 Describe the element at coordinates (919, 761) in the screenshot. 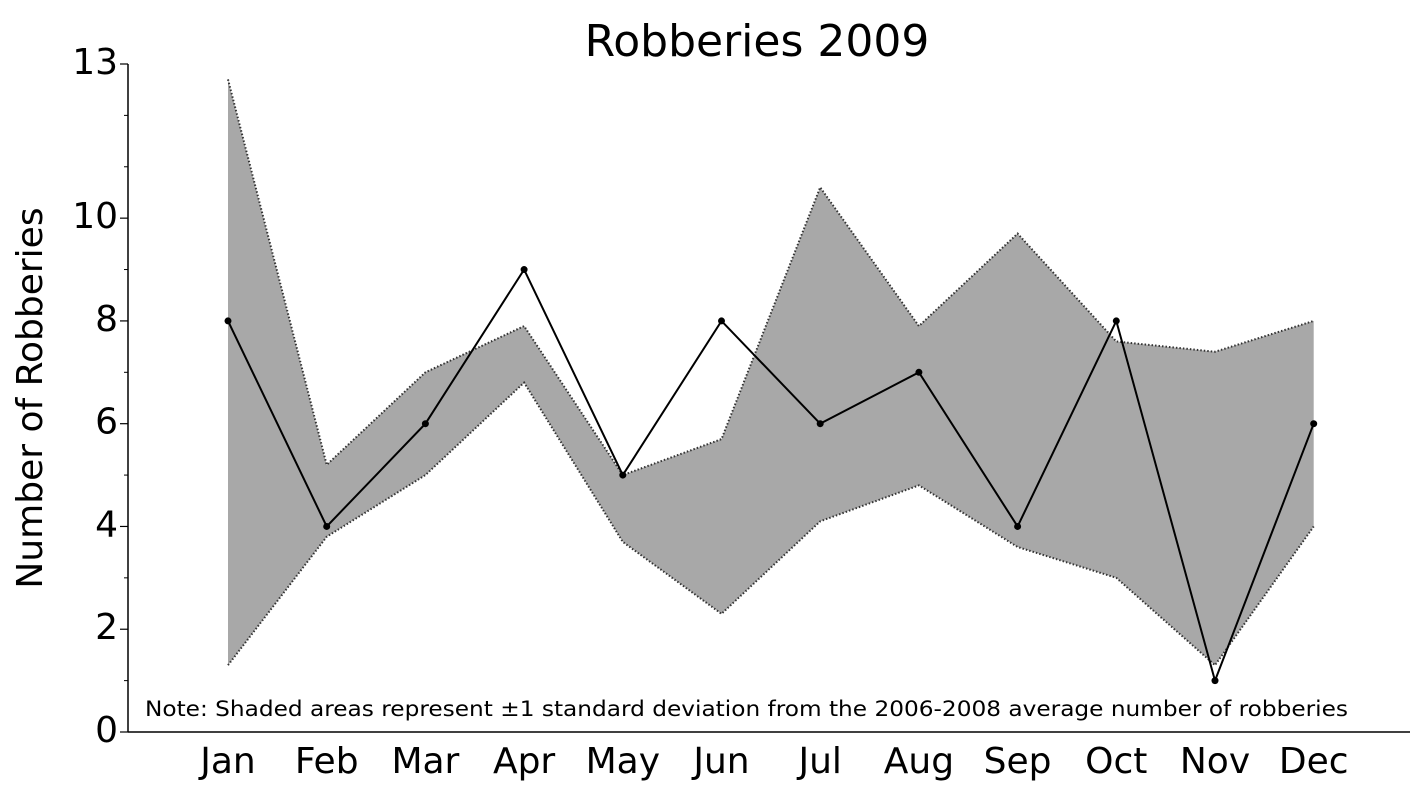

I see `x-tick-label: Aug` at that location.